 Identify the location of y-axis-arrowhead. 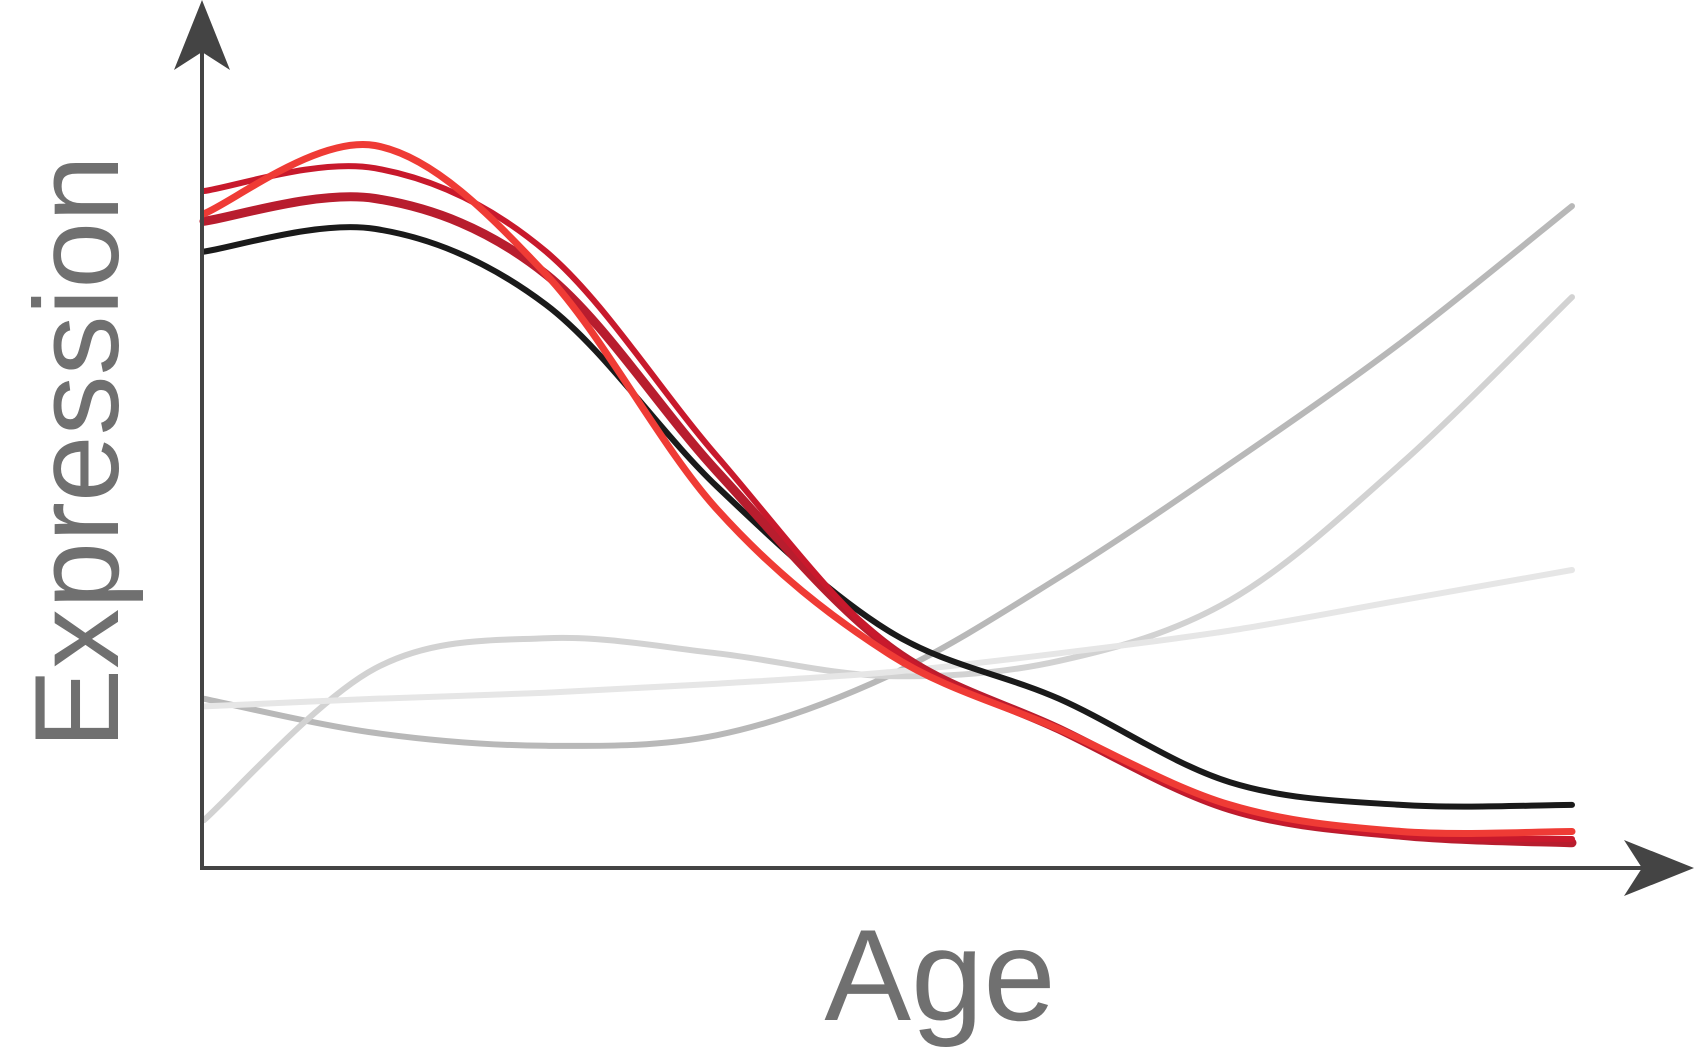
(202, 35).